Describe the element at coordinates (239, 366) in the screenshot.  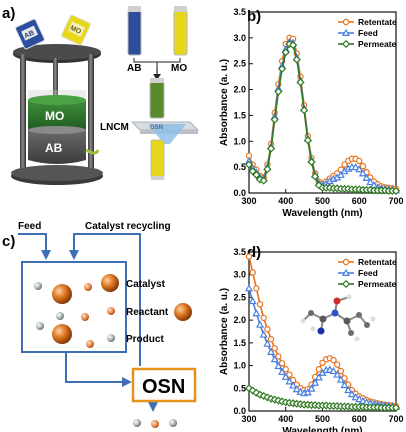
I see `d-y-tick-label: 1.0` at that location.